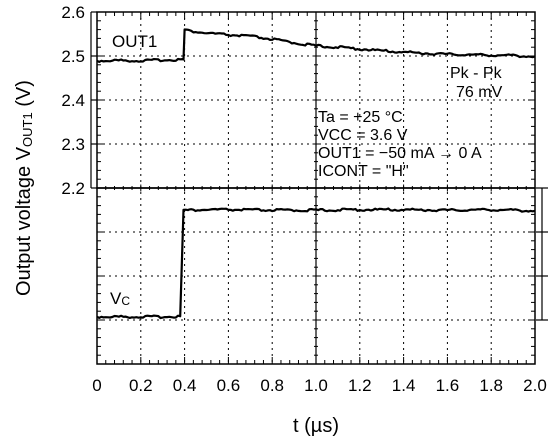 The image size is (552, 442). Describe the element at coordinates (476, 73) in the screenshot. I see `pkpk-label: Pk - Pk` at that location.